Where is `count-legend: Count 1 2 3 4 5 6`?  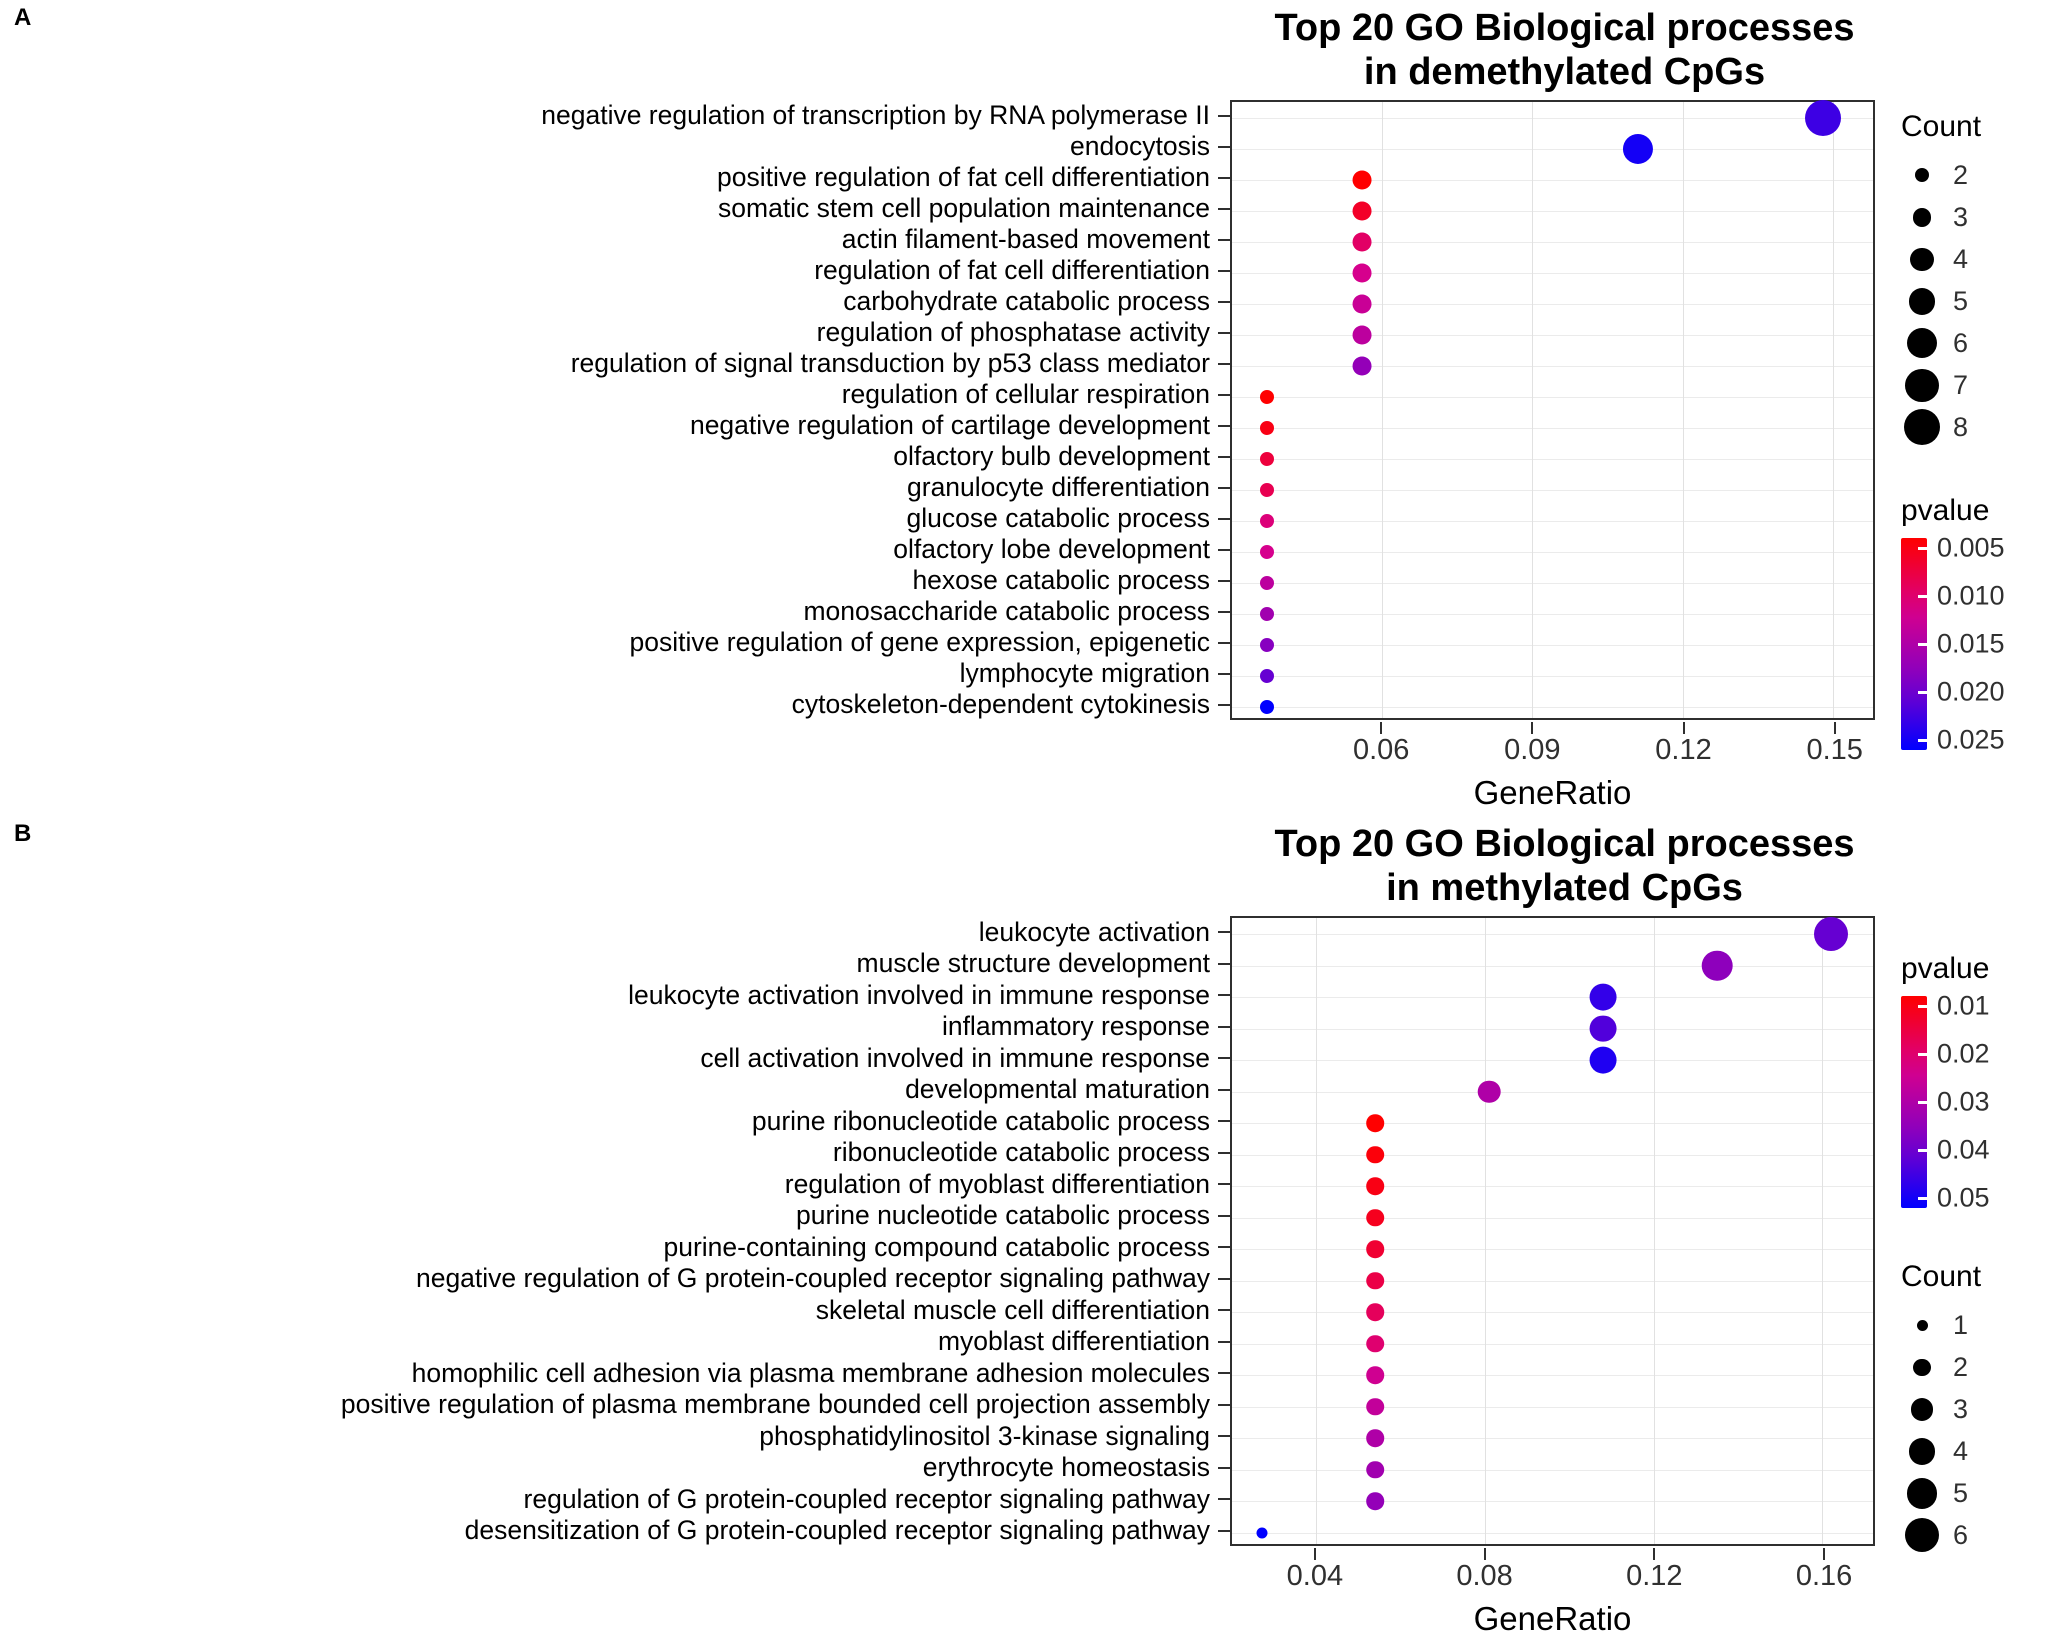
count-legend: Count 1 2 3 4 5 6 is located at coordinates (1962, 1408).